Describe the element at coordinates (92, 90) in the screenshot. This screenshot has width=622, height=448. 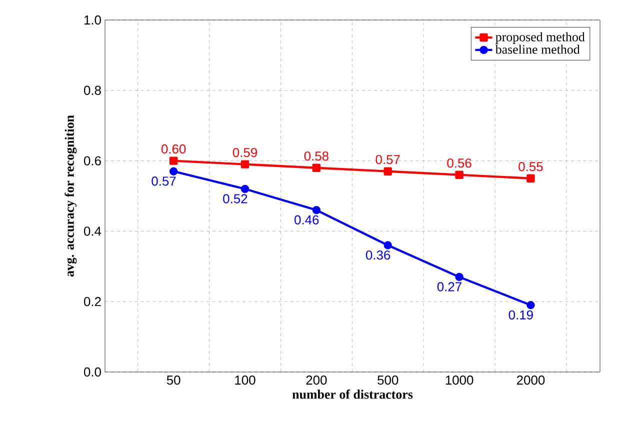
I see `y-tick-label: 0.8` at that location.